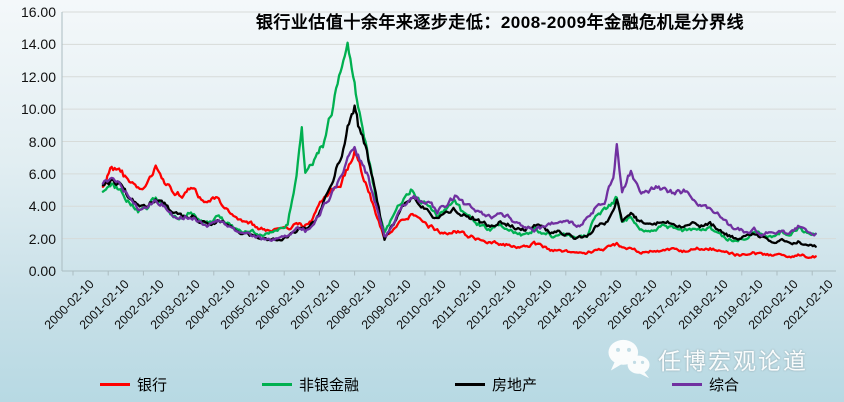 The image size is (844, 402). I want to click on watermark: 任博宏观论道, so click(707, 359).